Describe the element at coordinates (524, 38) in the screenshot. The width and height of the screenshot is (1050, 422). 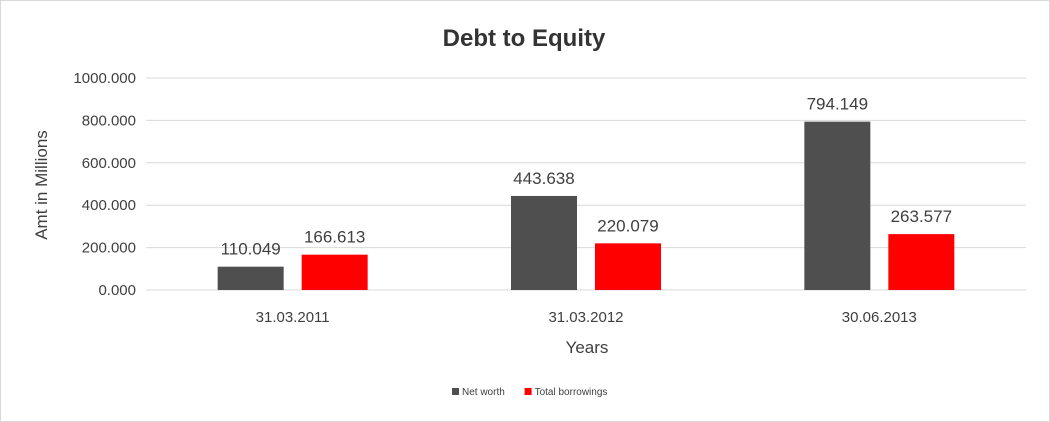
I see `chart-title: Debt to Equity` at that location.